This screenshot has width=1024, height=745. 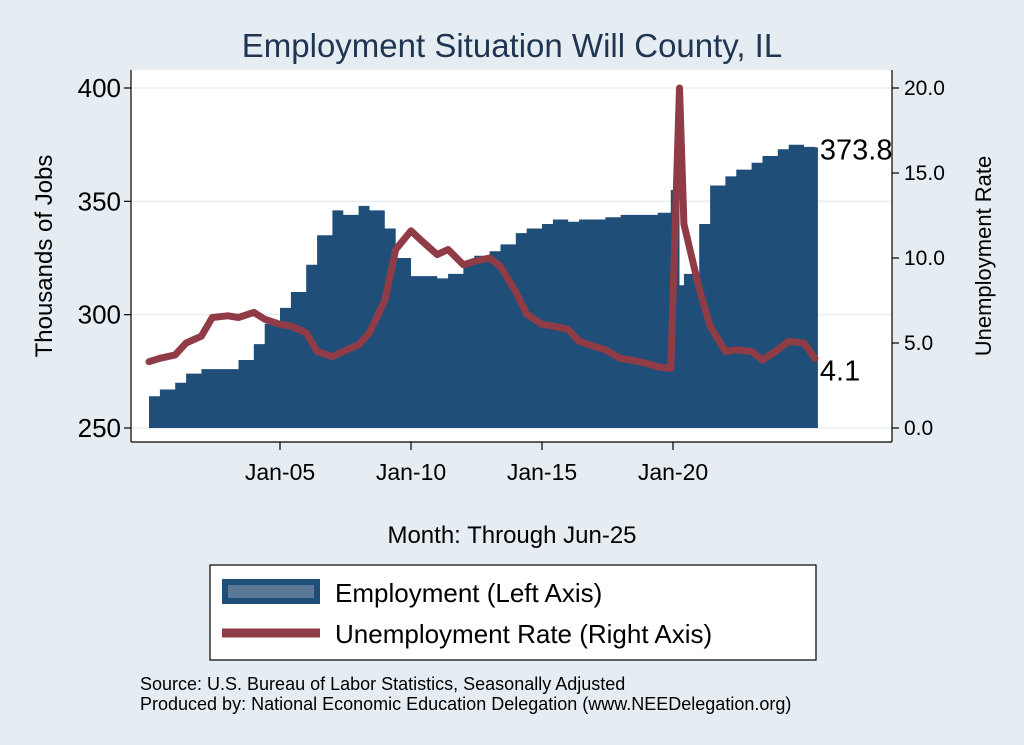 What do you see at coordinates (511, 535) in the screenshot?
I see `x-axis-label: Month: Through Jun-25` at bounding box center [511, 535].